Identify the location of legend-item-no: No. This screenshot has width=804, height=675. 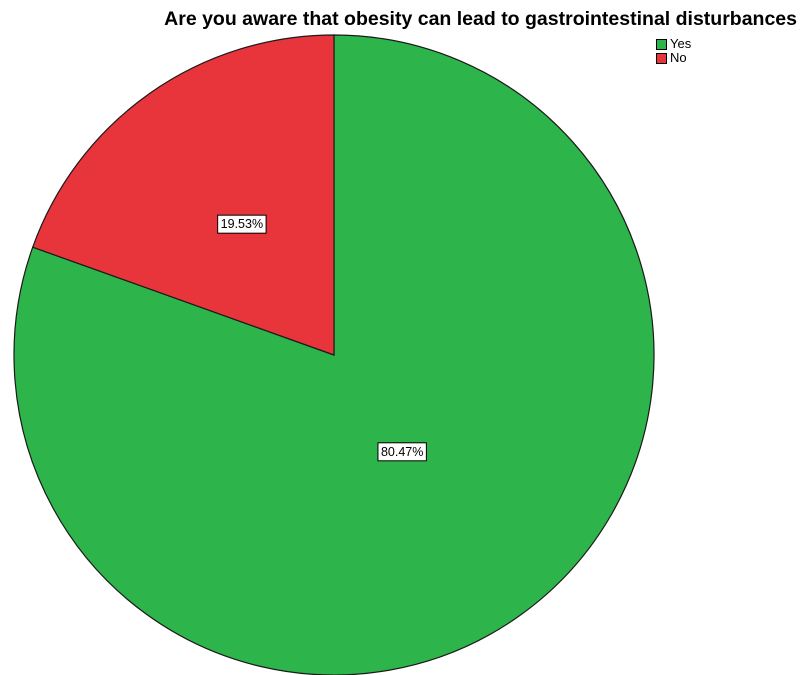
(673, 58).